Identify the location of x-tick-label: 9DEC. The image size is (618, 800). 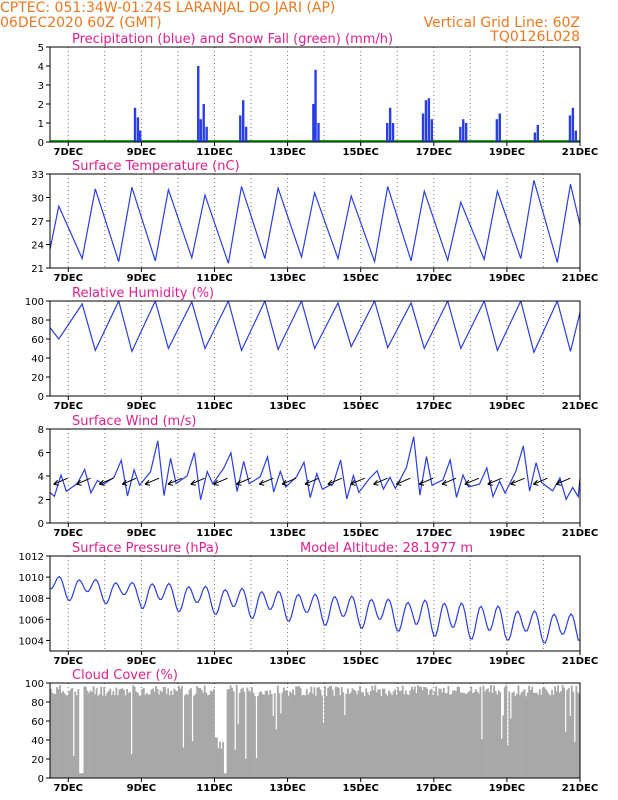
(141, 788).